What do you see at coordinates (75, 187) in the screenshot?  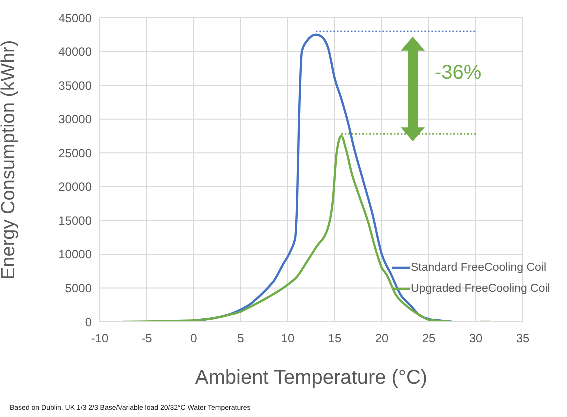 I see `y-tick-label: 20000` at bounding box center [75, 187].